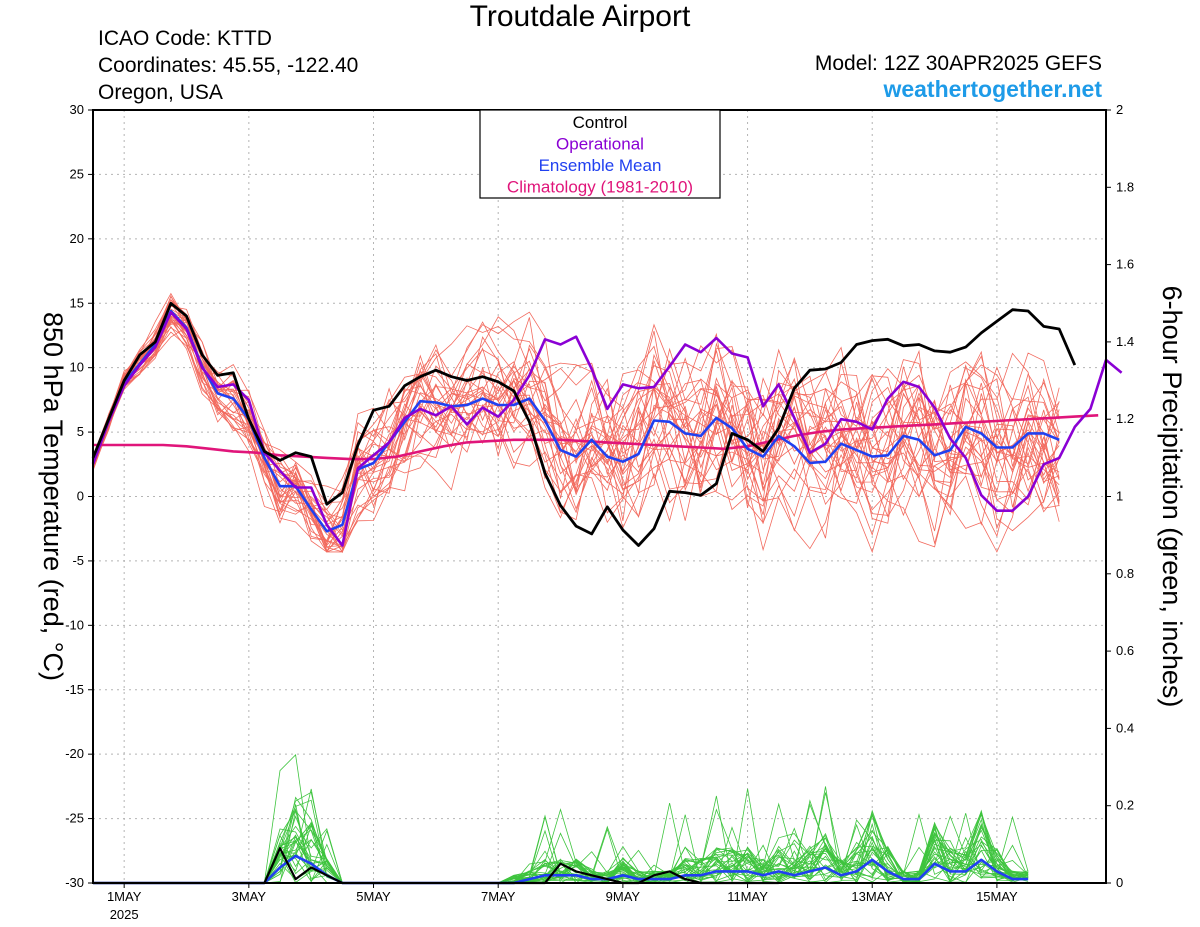  I want to click on left-tick-label: 10, so click(77, 367).